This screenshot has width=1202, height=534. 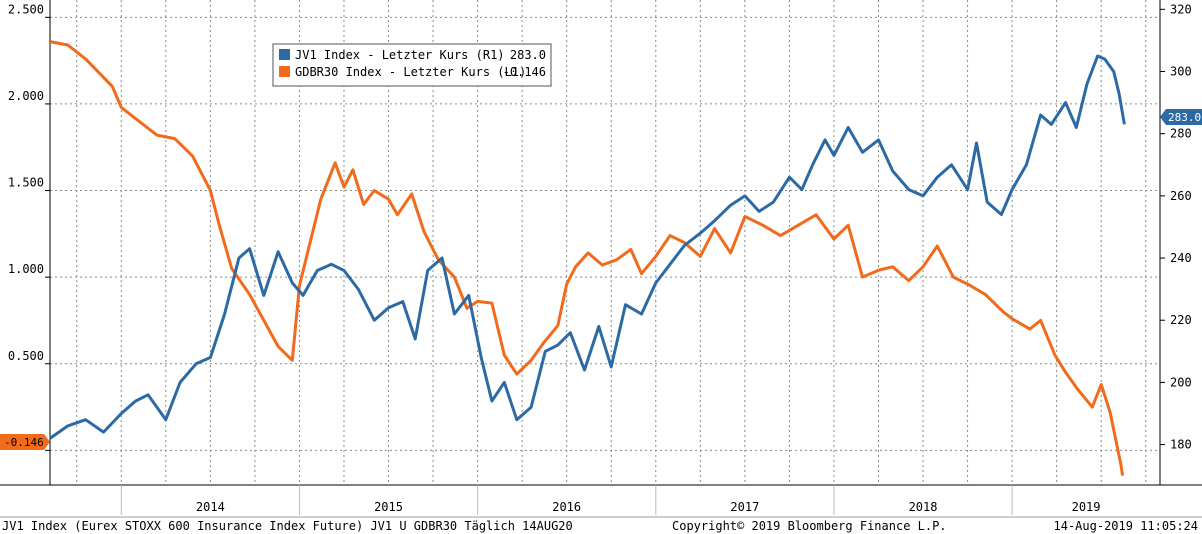 What do you see at coordinates (1181, 72) in the screenshot?
I see `right-tick-label: 300` at bounding box center [1181, 72].